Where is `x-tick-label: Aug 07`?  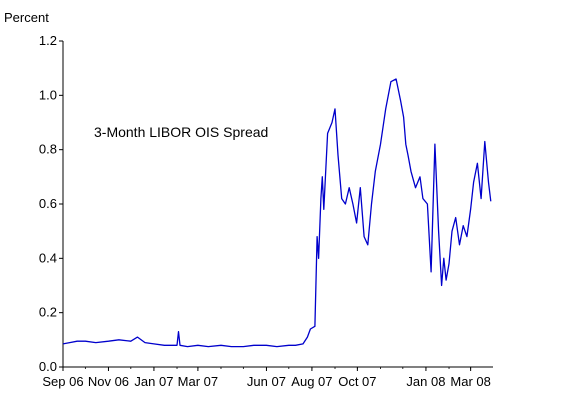
x-tick-label: Aug 07 is located at coordinates (311, 381).